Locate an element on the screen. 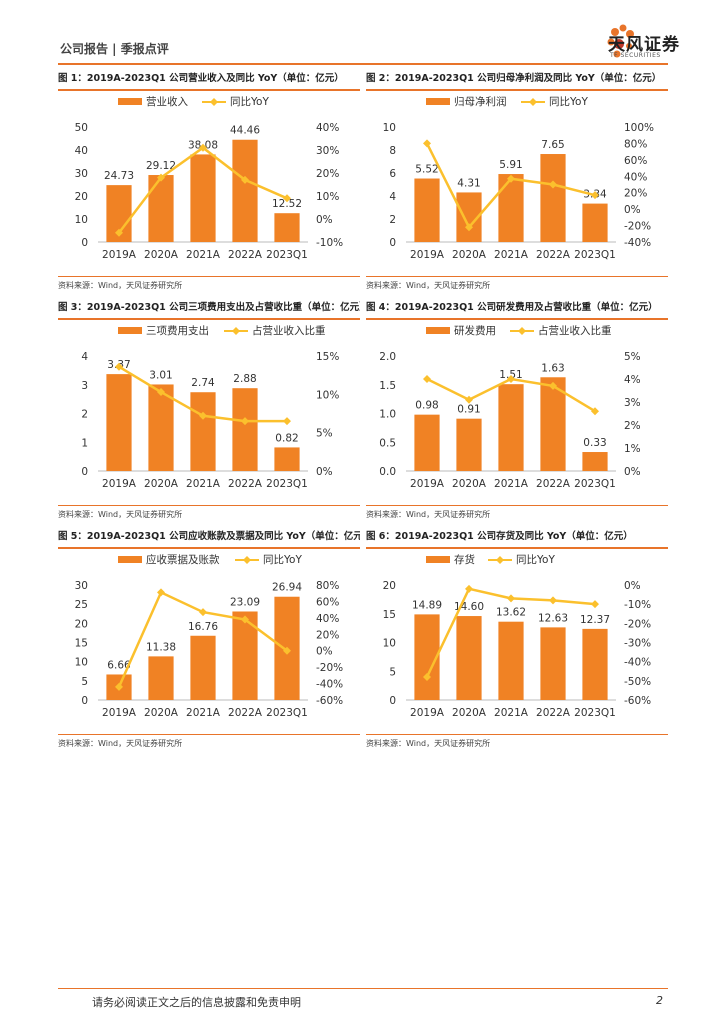 Image resolution: width=724 pixels, height=1024 pixels. y2-tick-label: 30% is located at coordinates (327, 151).